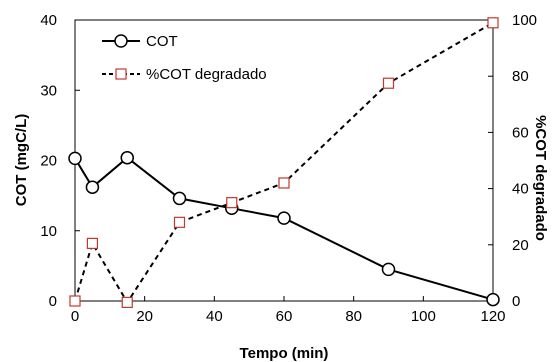 The width and height of the screenshot is (556, 362). I want to click on x-axis-ticks: 0 20 40 60 80 100 120, so click(288, 310).